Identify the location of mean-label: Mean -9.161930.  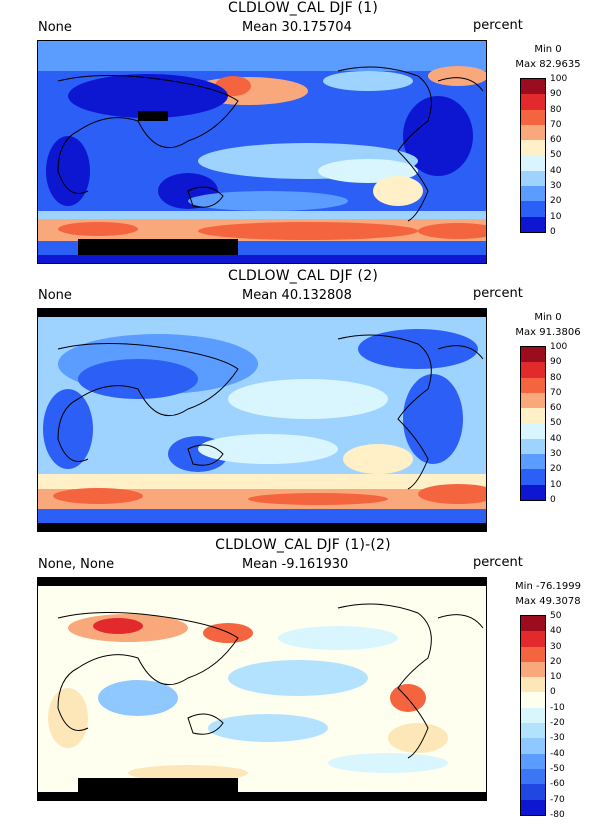
(295, 564).